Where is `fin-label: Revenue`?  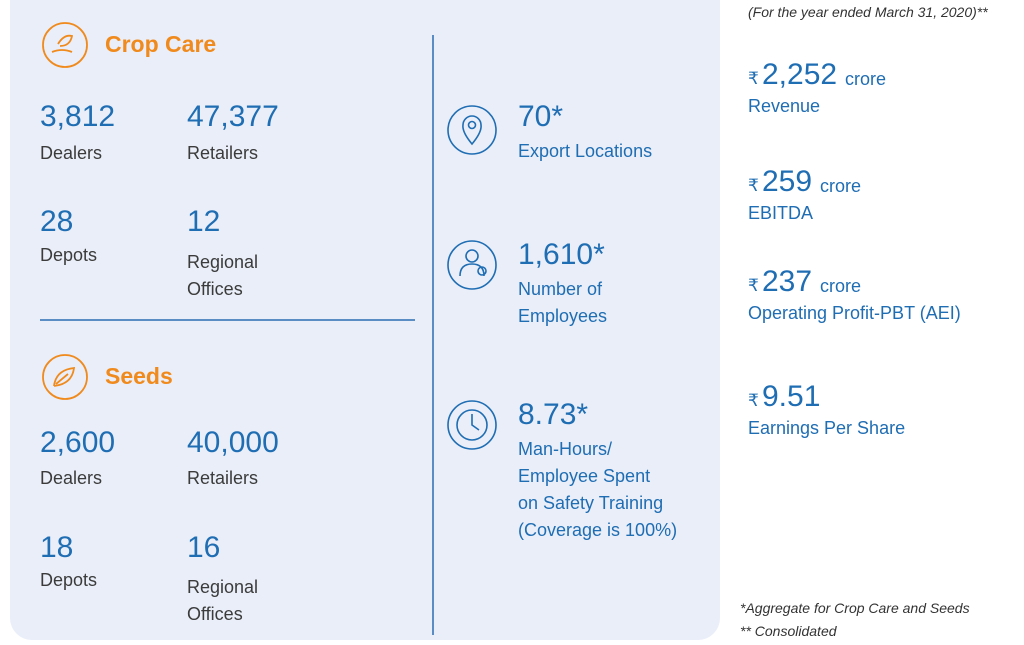 fin-label: Revenue is located at coordinates (784, 106).